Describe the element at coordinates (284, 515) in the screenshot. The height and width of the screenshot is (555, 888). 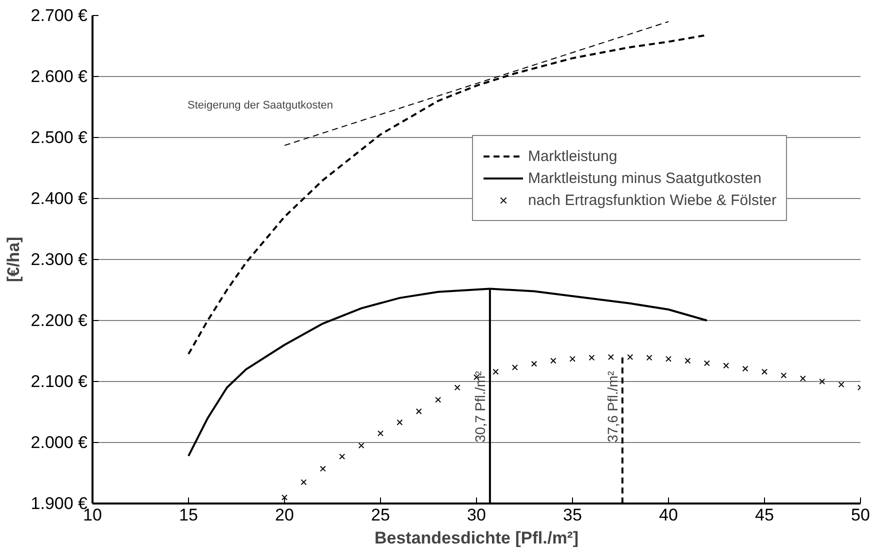
I see `x-tick-label: 20` at that location.